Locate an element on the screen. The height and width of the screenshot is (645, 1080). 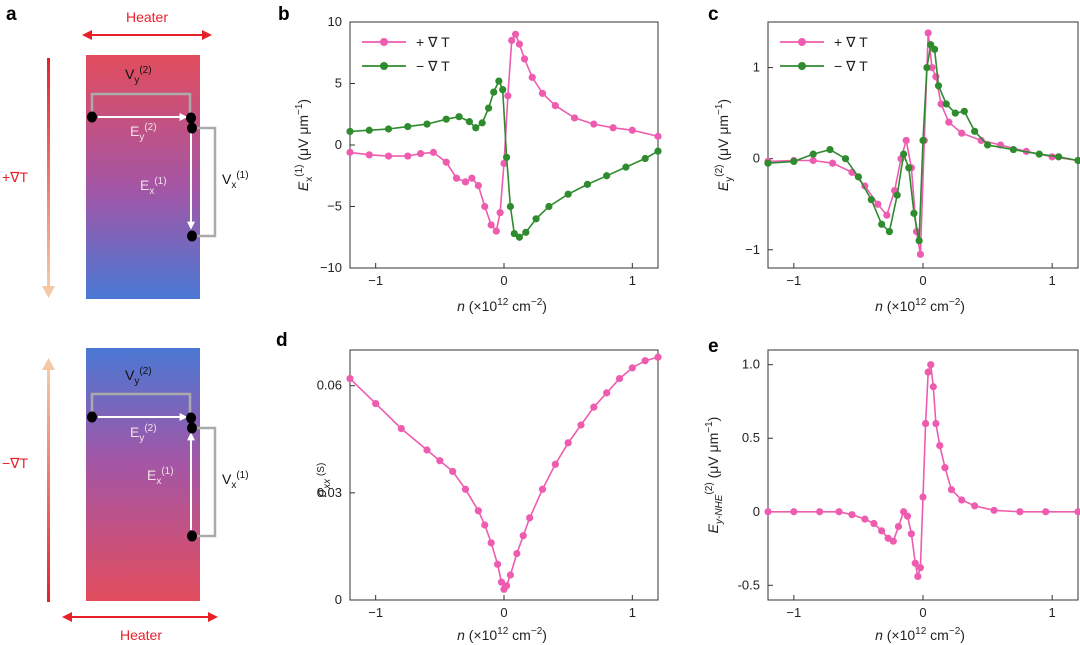
ylabel-e-sup: (2) is located at coordinates (709, 488).